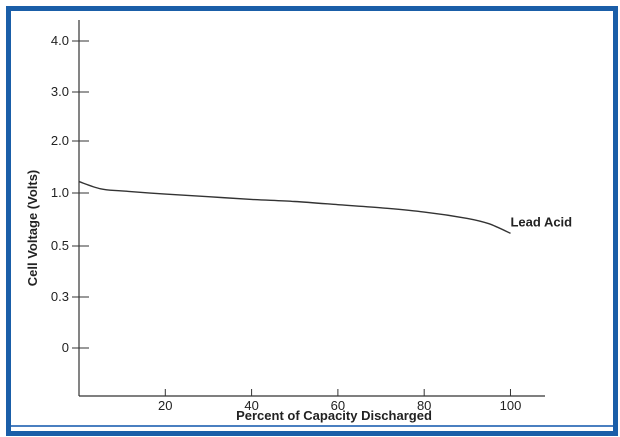  I want to click on x-tick-label: 20, so click(165, 405).